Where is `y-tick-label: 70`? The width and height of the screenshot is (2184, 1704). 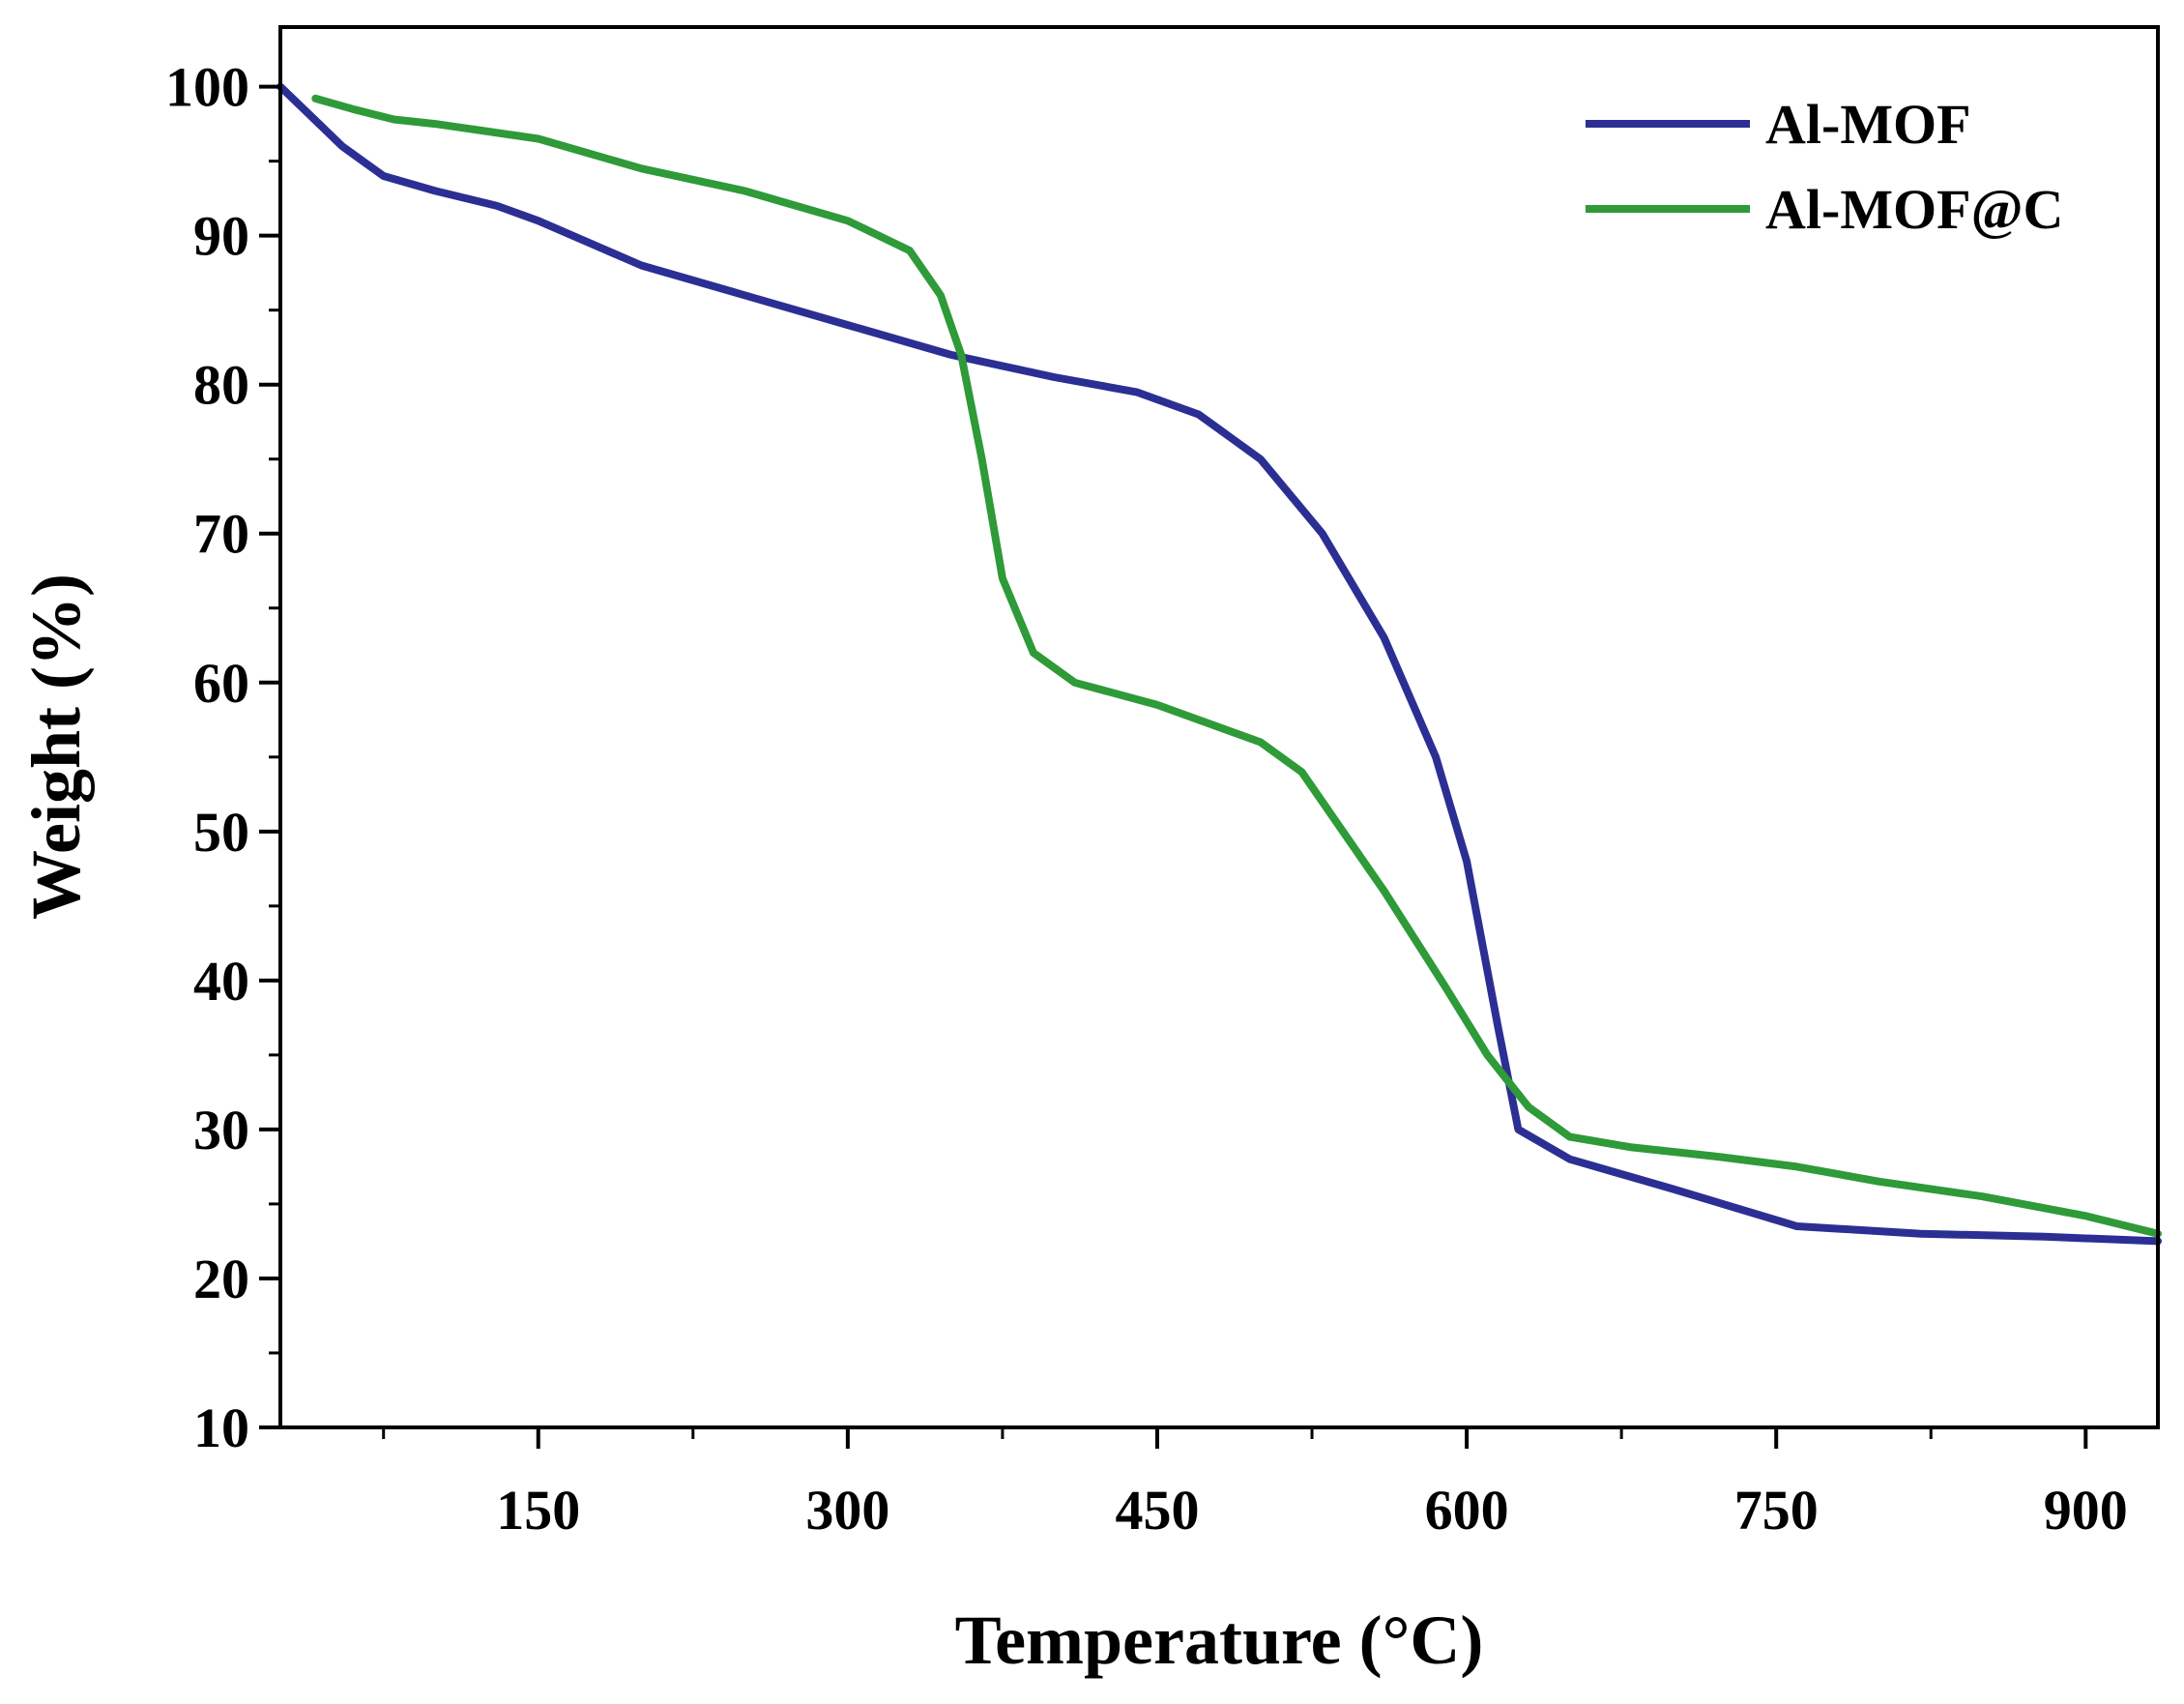 y-tick-label: 70 is located at coordinates (221, 534).